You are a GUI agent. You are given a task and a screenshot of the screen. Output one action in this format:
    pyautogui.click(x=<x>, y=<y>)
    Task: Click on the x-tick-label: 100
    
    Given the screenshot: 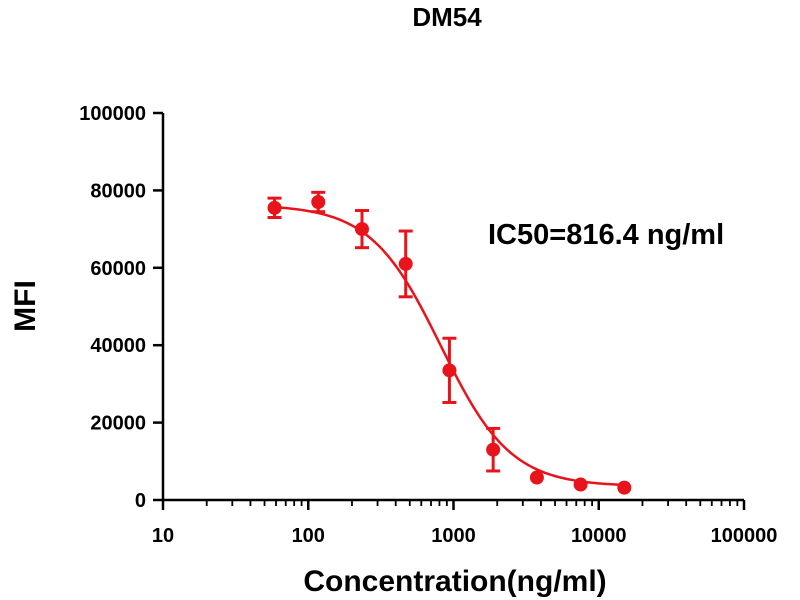 What is the action you would take?
    pyautogui.click(x=308, y=536)
    